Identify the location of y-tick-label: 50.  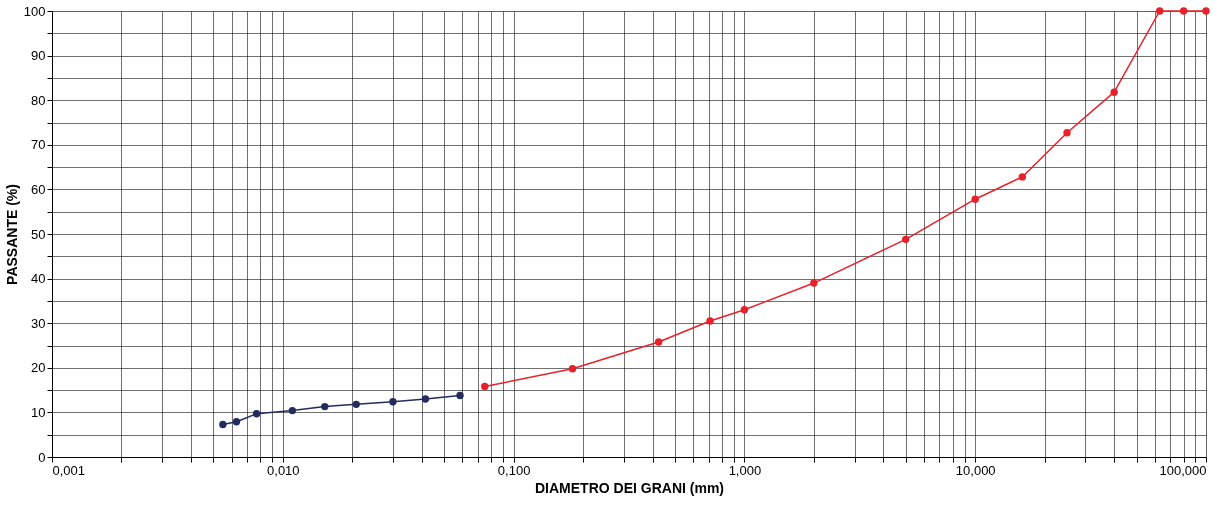
(38, 234).